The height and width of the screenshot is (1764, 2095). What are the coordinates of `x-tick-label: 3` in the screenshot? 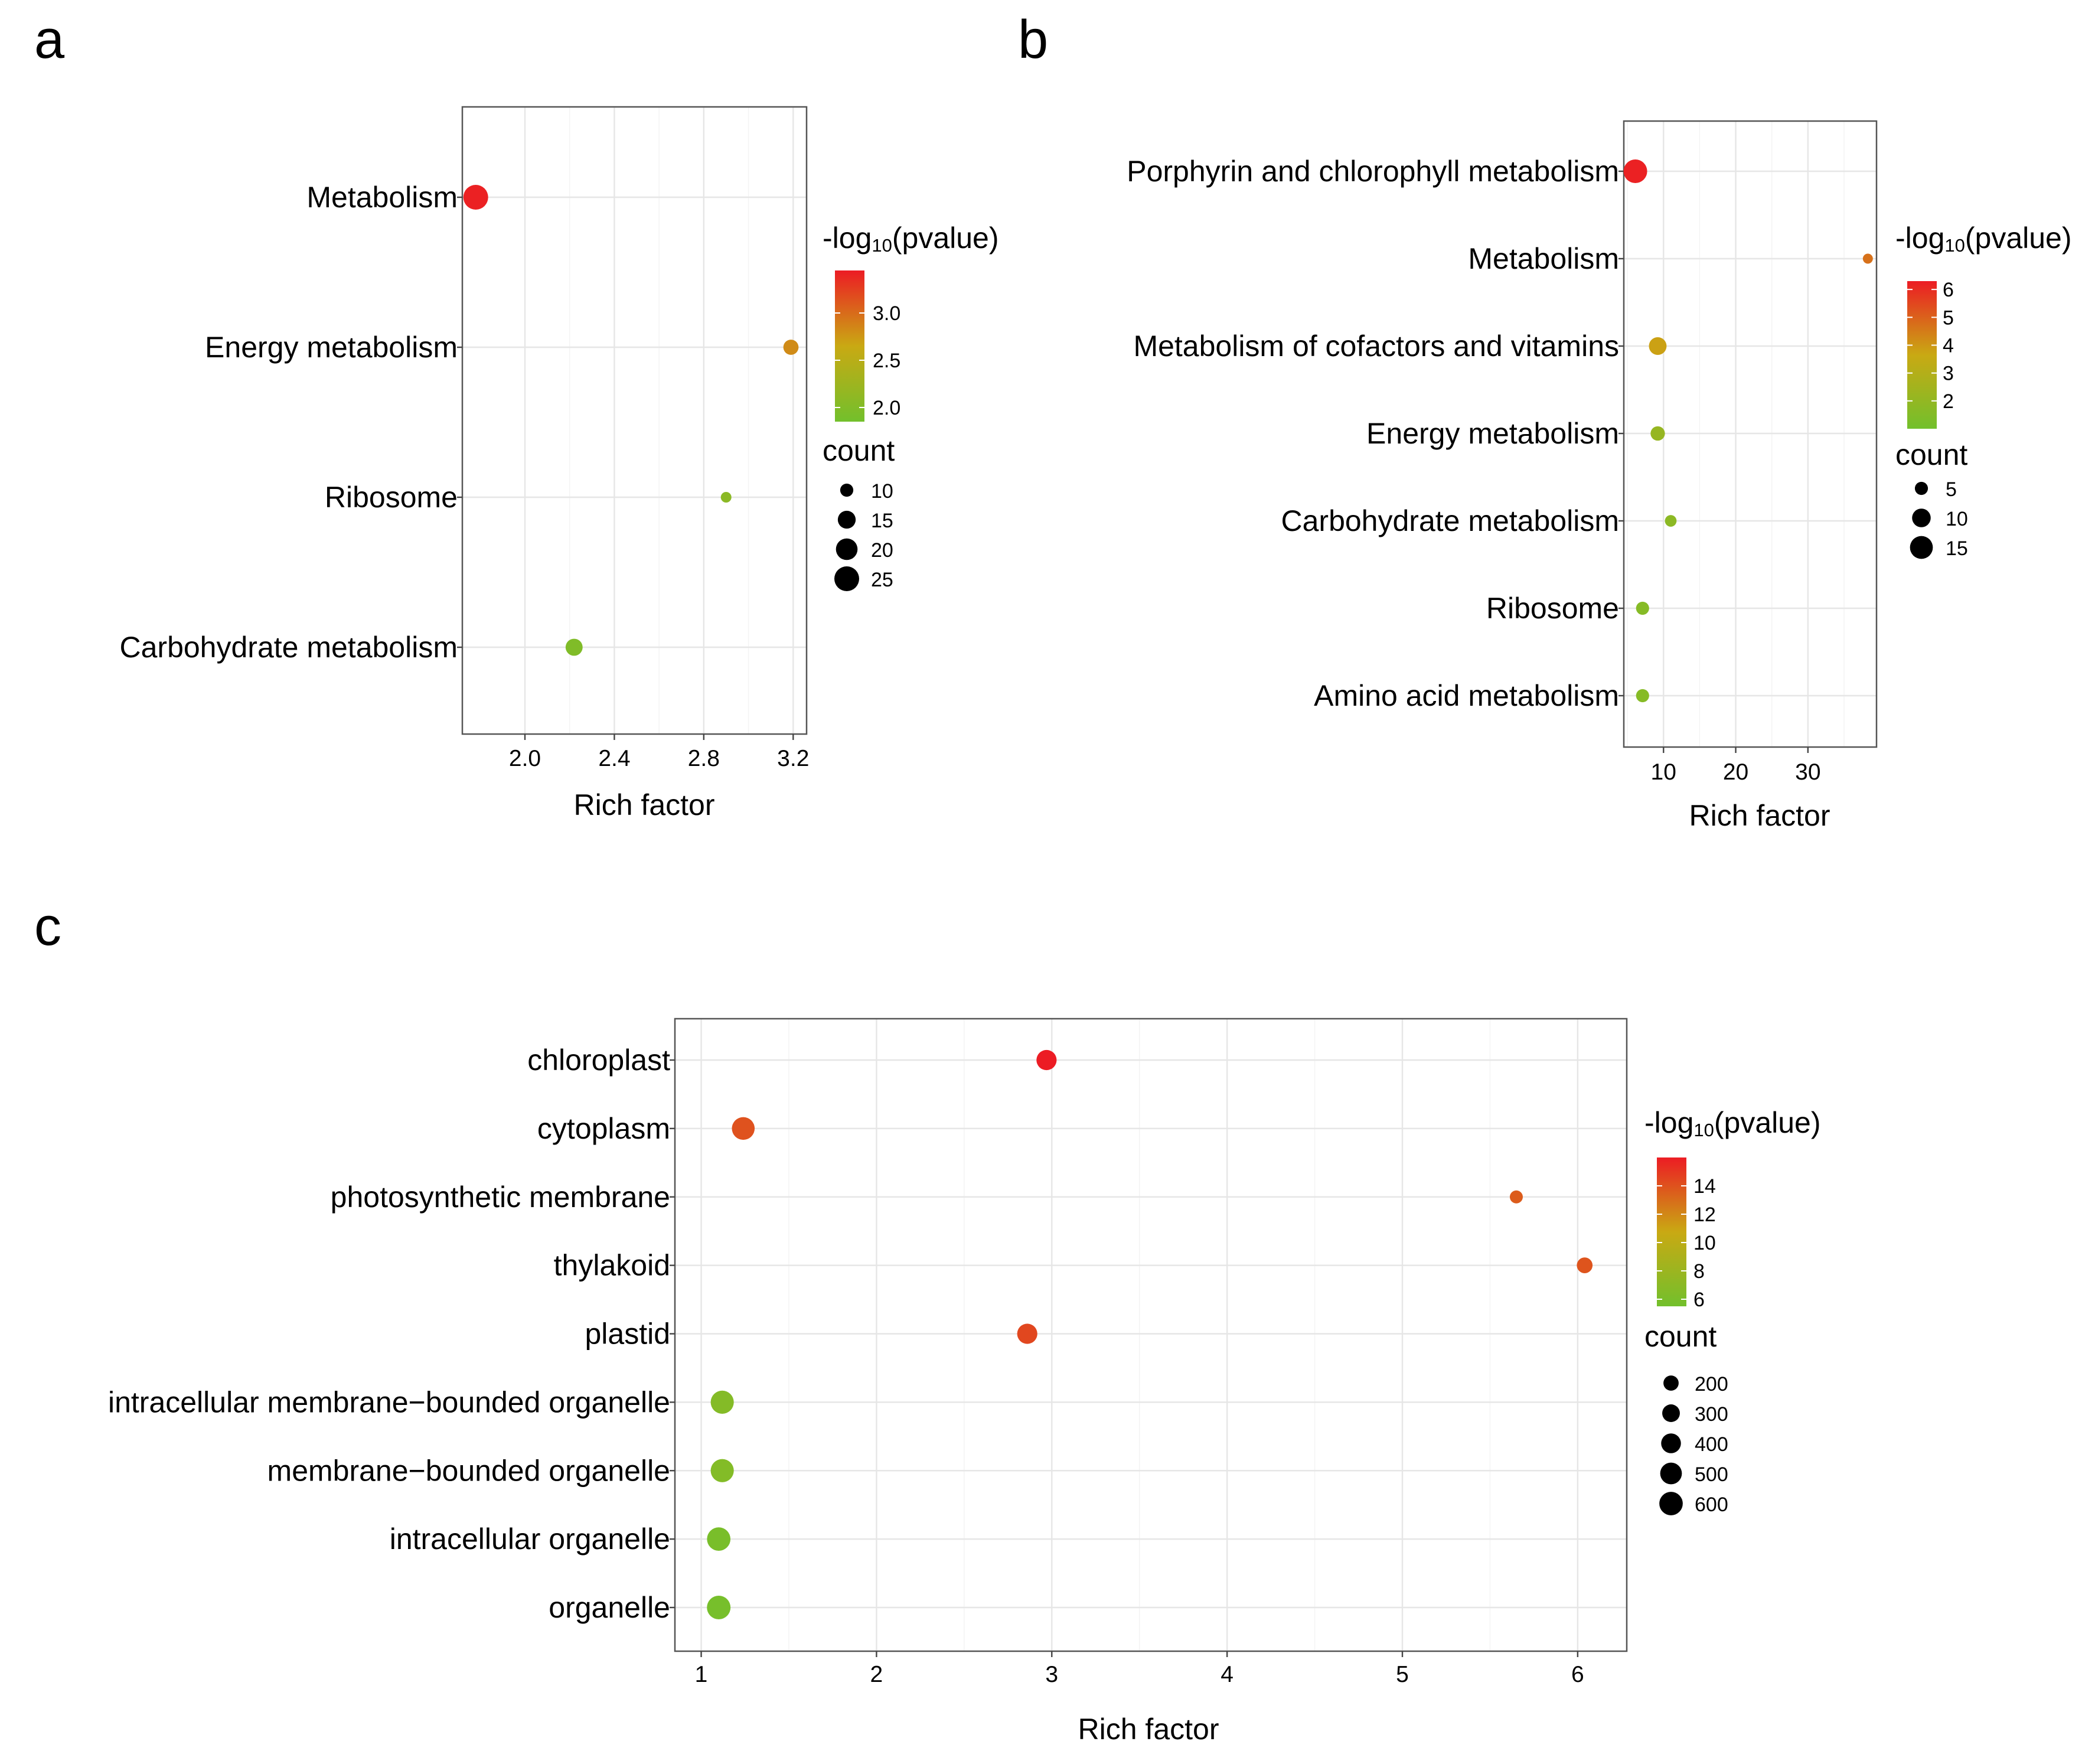 It's located at (1051, 1674).